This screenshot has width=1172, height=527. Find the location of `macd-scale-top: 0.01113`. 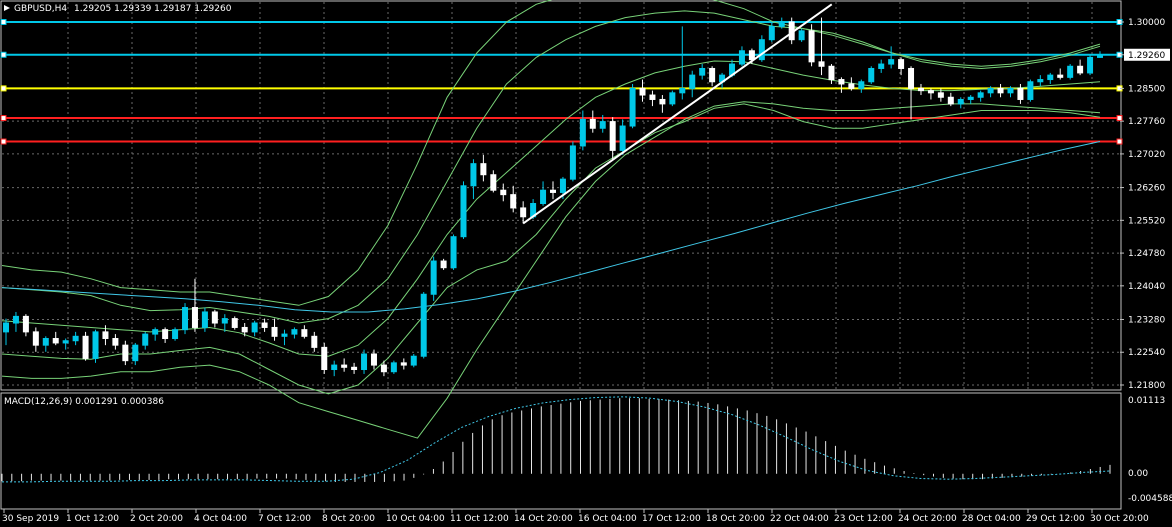

macd-scale-top: 0.01113 is located at coordinates (1146, 401).